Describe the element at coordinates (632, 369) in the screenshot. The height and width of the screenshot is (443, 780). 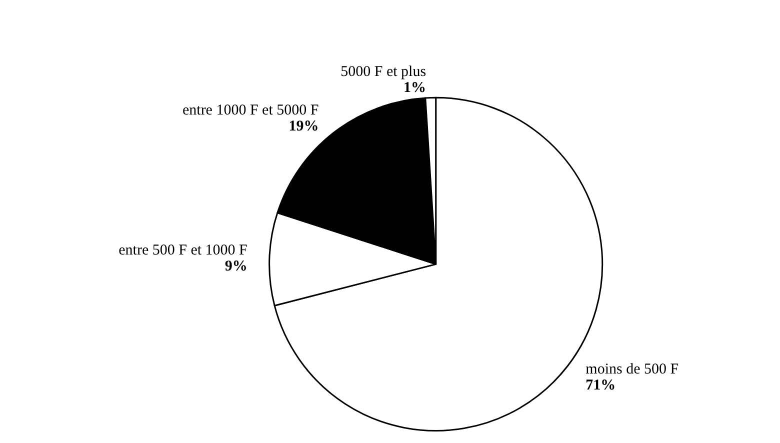
I see `slice-label: moins de 500 F` at that location.